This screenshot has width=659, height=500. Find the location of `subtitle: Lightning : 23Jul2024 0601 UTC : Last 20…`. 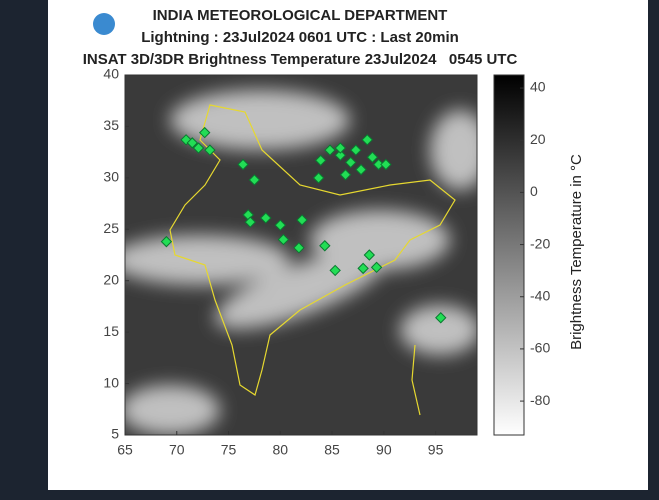

subtitle: Lightning : 23Jul2024 0601 UTC : Last 20… is located at coordinates (300, 37).